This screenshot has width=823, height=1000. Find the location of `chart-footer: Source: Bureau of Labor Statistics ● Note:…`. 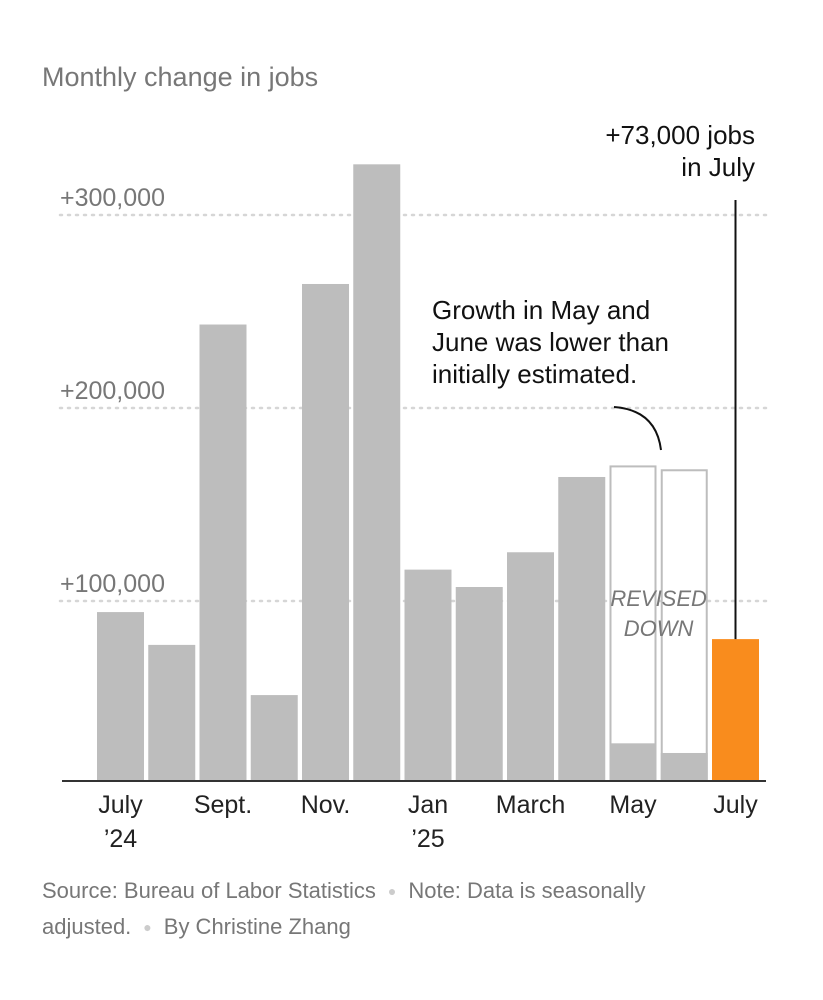

chart-footer: Source: Bureau of Labor Statistics ● Note:… is located at coordinates (402, 910).